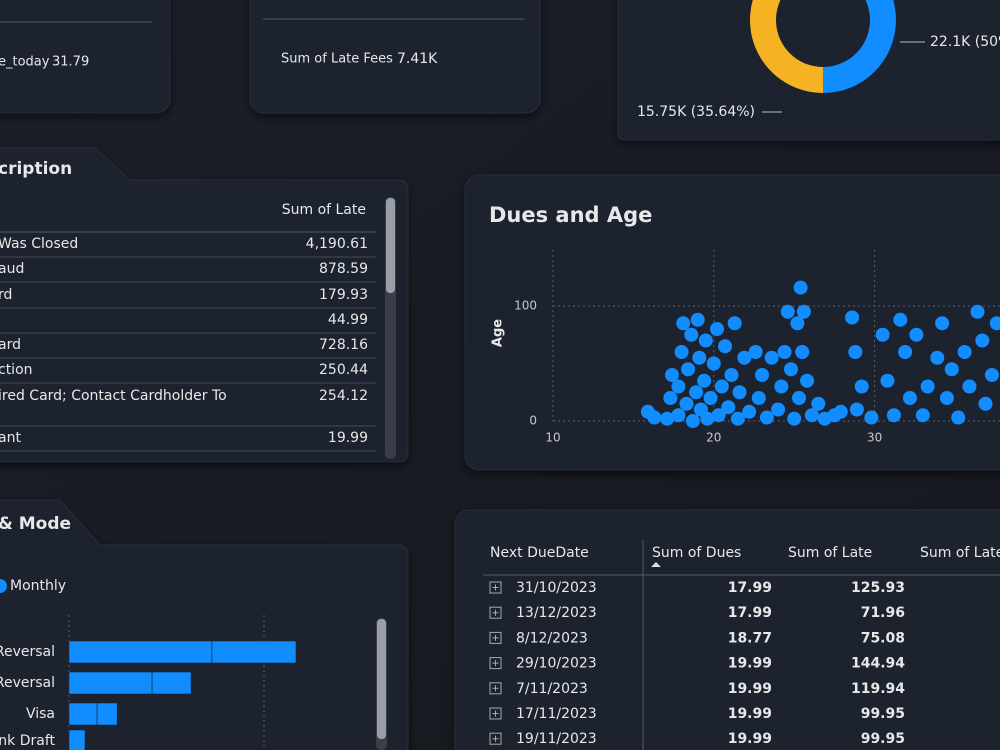  Describe the element at coordinates (750, 638) in the screenshot. I see `row-value: 18.77` at that location.